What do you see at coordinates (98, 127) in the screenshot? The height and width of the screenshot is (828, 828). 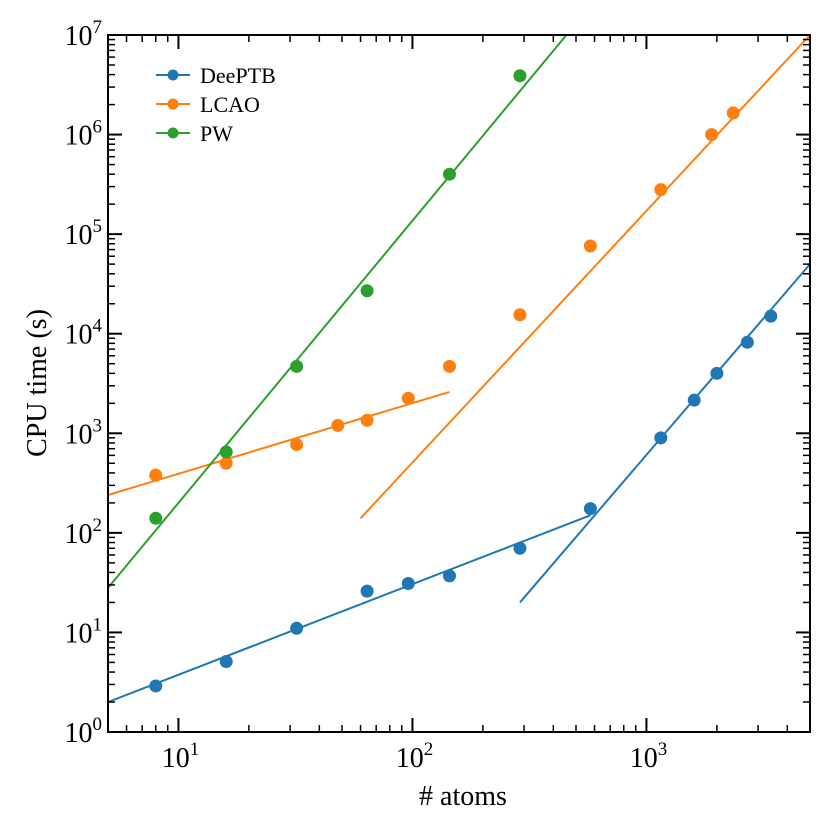 I see `y-tick-label-exp: 6` at bounding box center [98, 127].